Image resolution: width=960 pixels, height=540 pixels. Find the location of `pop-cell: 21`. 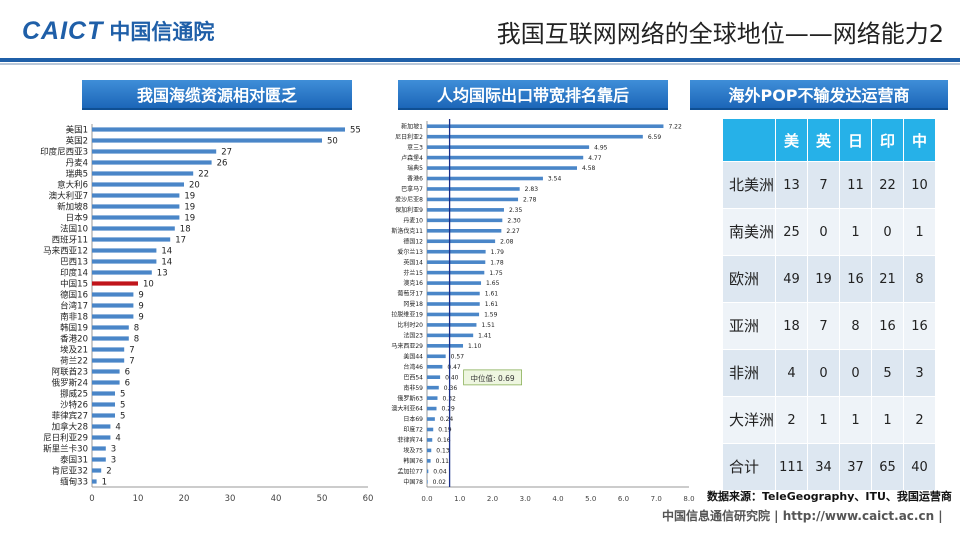

pop-cell: 21 is located at coordinates (887, 279).